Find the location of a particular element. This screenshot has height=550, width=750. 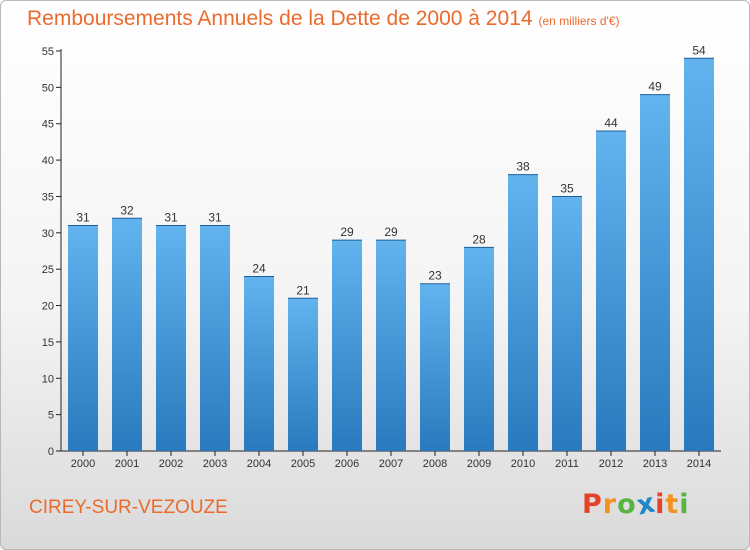

bar-value-label: 32 is located at coordinates (127, 210).